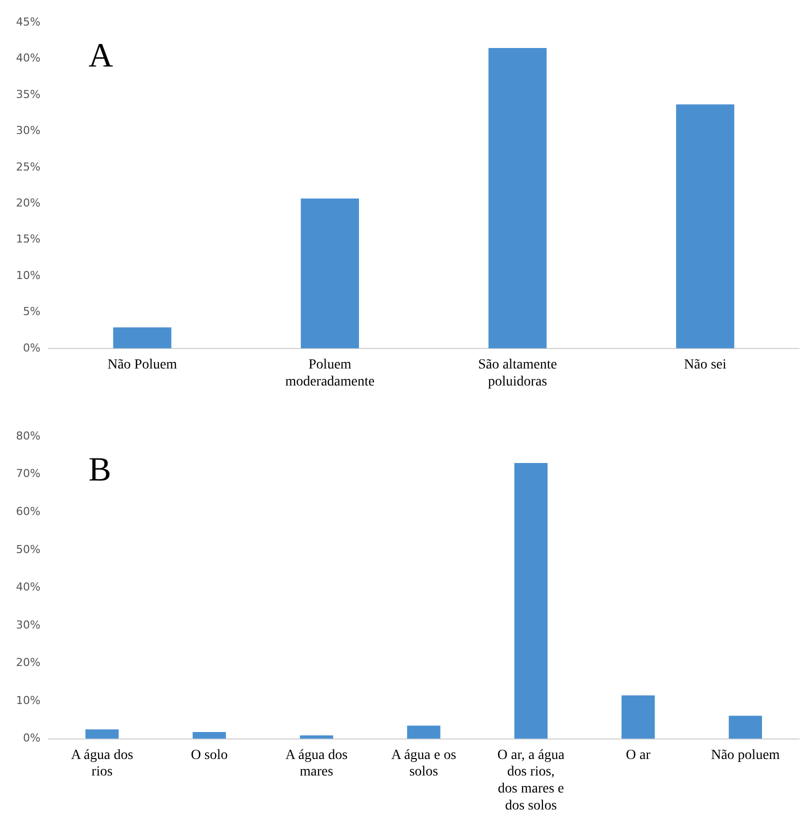 This screenshot has width=807, height=831. I want to click on y-tick-label: 45%, so click(28, 21).